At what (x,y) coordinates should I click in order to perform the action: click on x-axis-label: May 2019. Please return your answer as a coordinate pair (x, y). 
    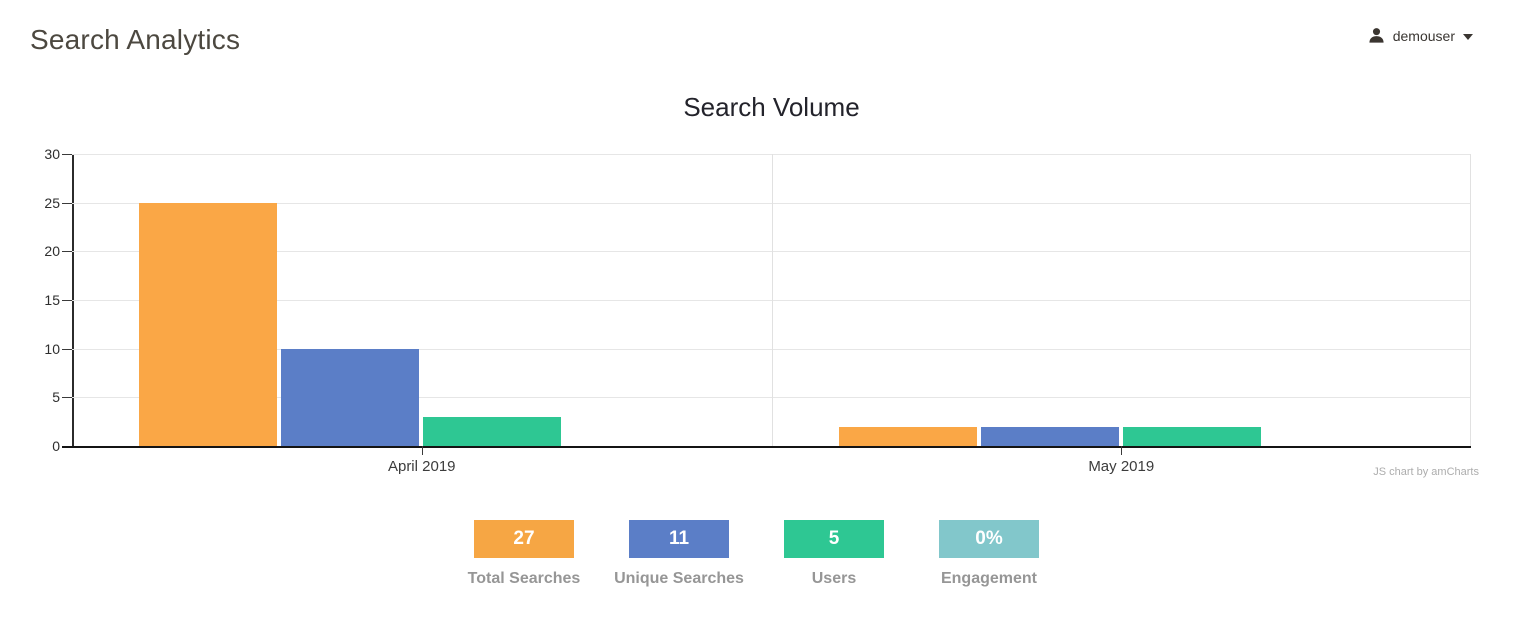
    Looking at the image, I should click on (1121, 466).